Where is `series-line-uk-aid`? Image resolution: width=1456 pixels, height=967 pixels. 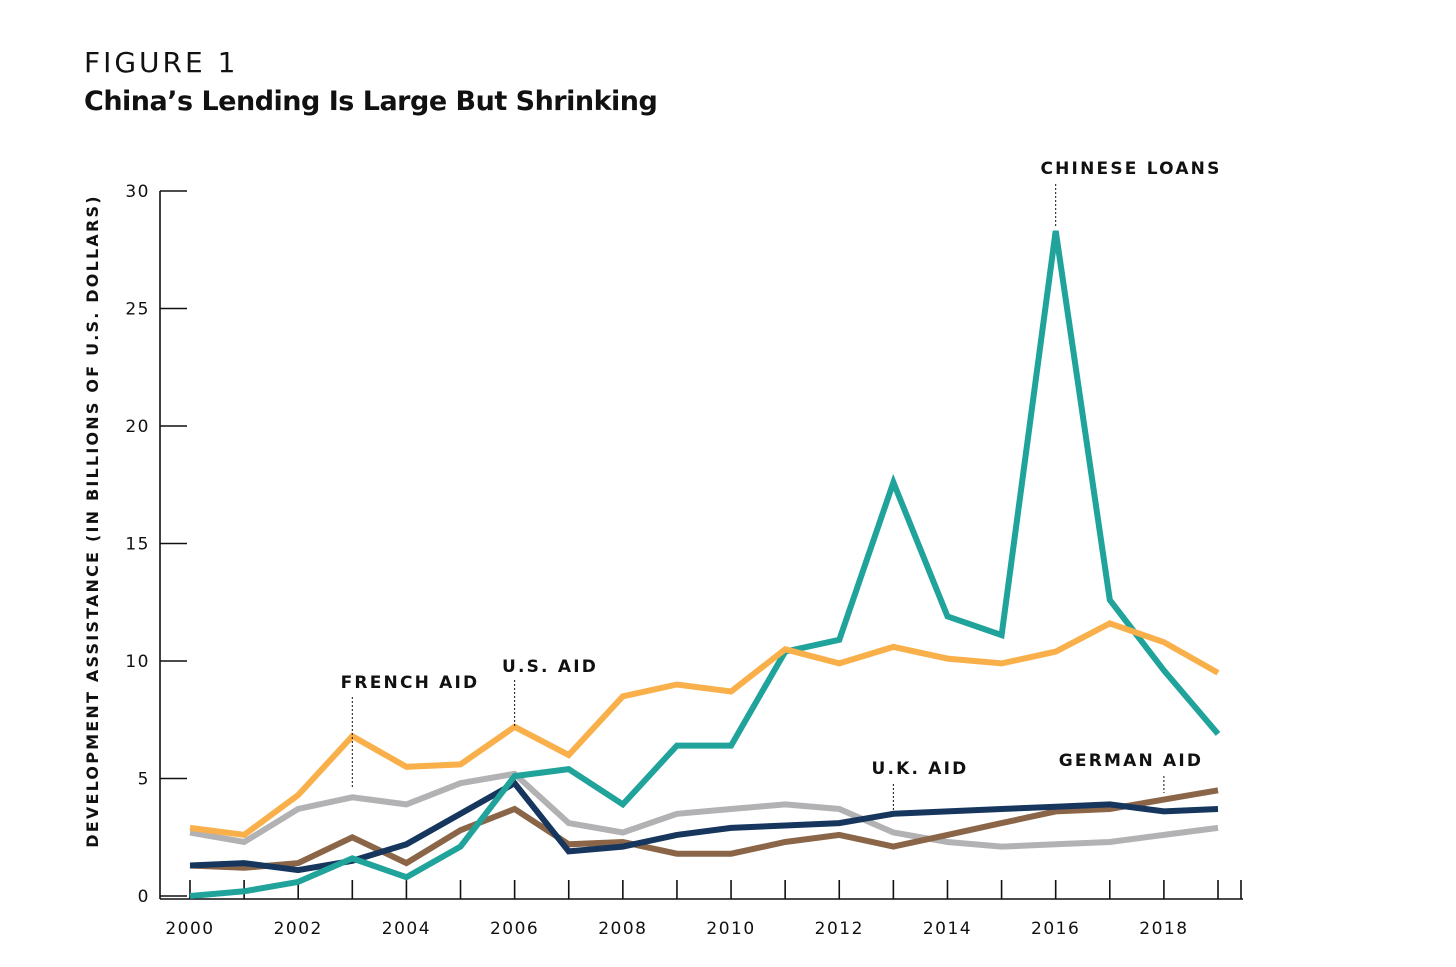 series-line-uk-aid is located at coordinates (704, 826).